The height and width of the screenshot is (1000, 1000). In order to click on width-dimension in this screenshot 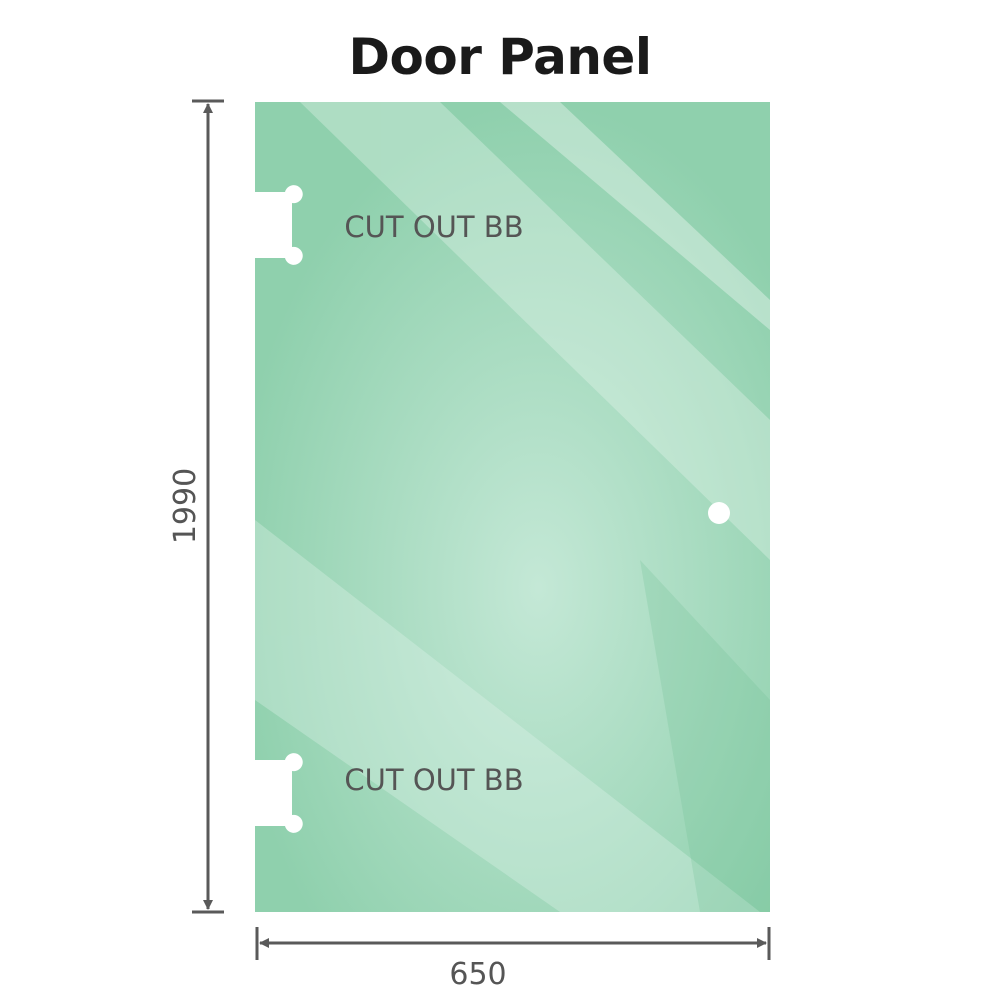, I will do `click(513, 943)`.